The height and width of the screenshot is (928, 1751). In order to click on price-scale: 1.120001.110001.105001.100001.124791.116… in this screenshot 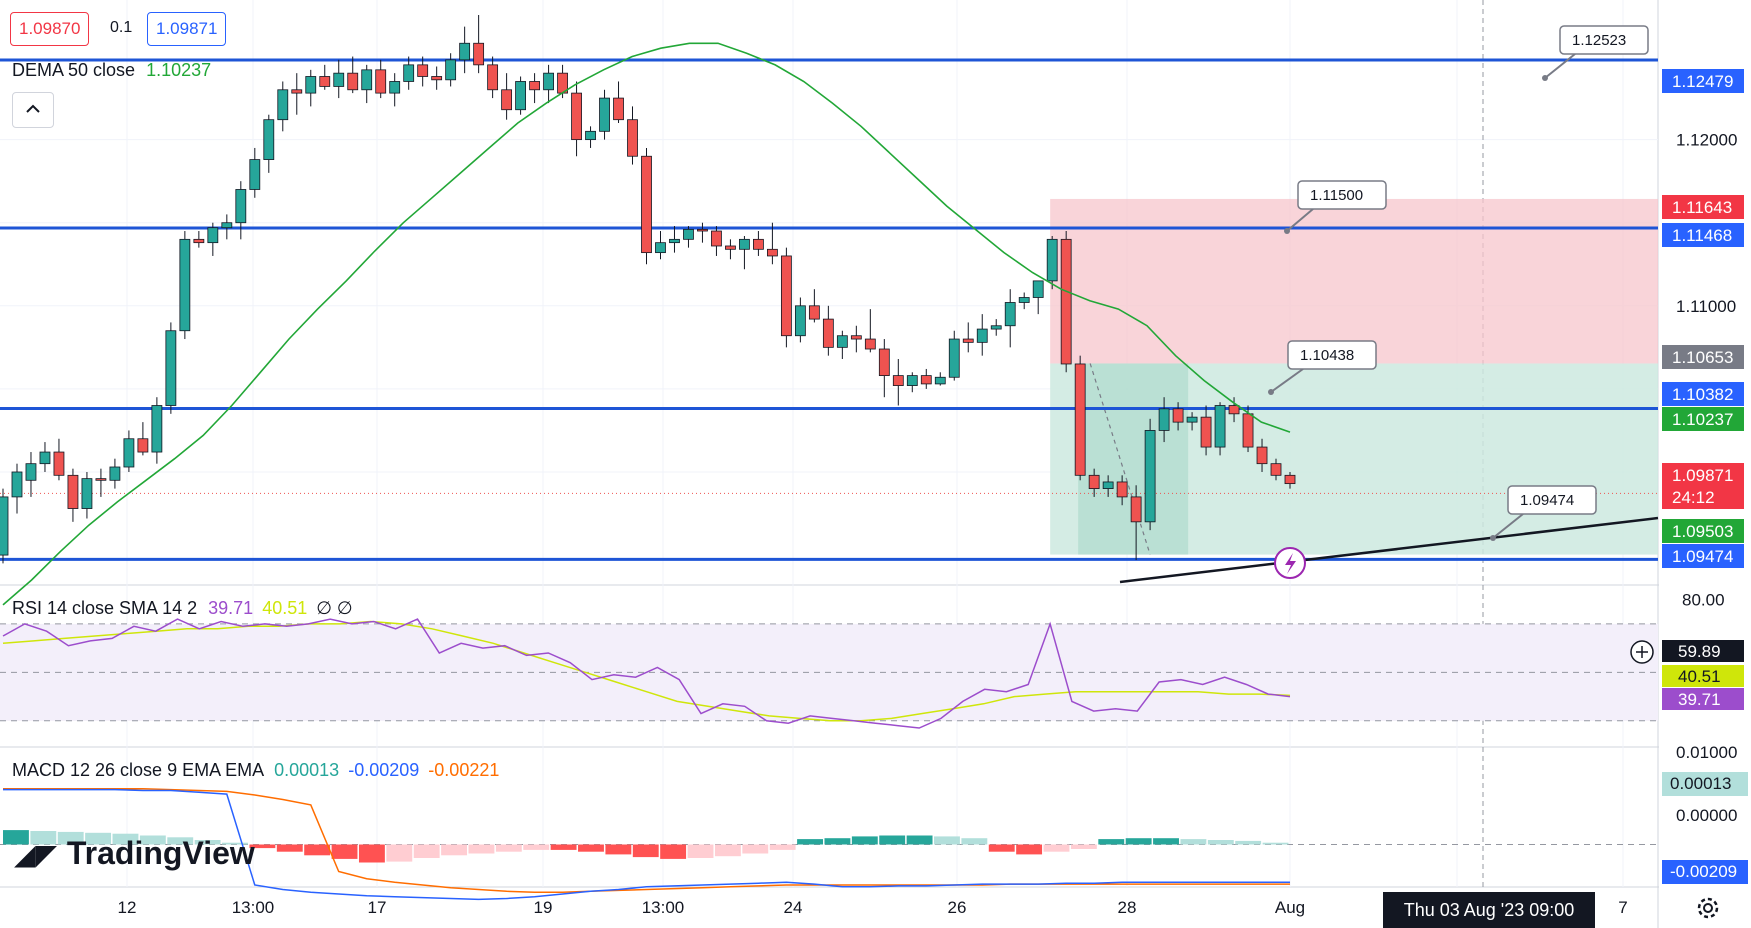, I will do `click(1690, 464)`.